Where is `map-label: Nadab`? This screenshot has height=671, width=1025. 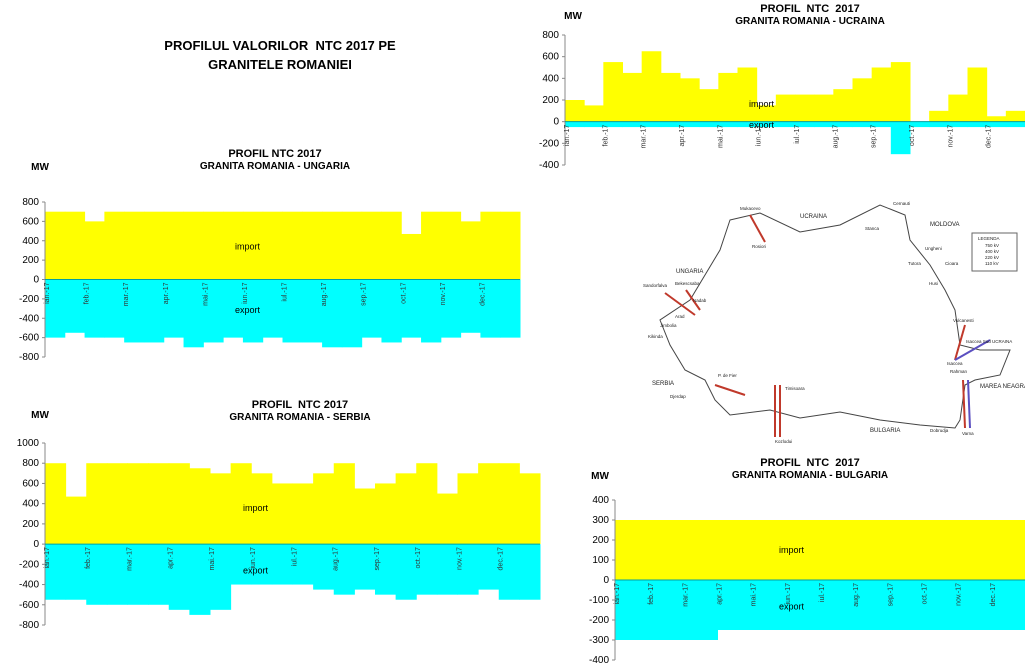 map-label: Nadab is located at coordinates (700, 300).